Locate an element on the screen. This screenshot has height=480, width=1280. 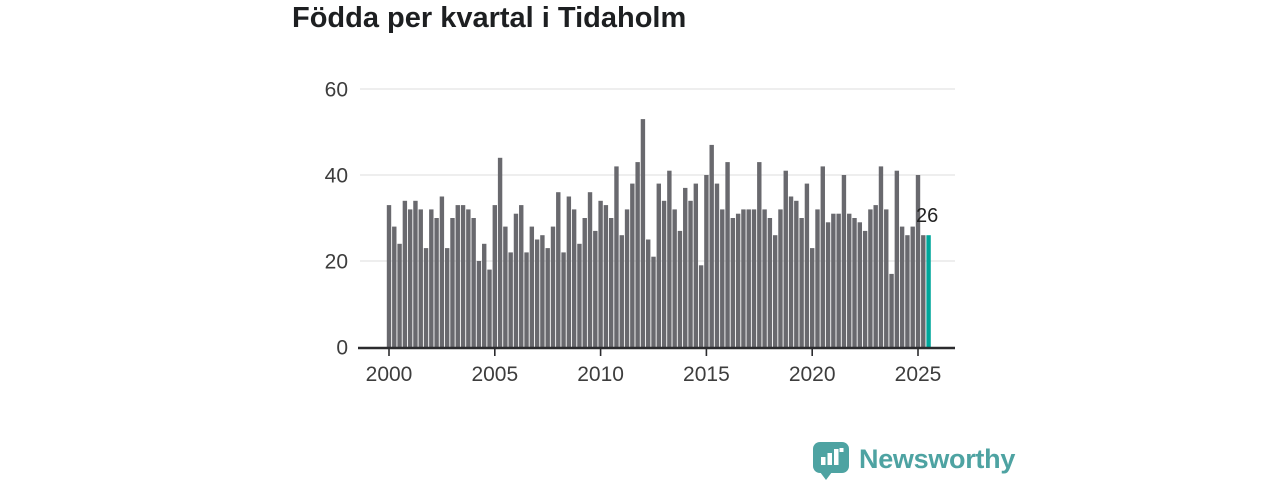
exclamation-dot is located at coordinates (841, 450).